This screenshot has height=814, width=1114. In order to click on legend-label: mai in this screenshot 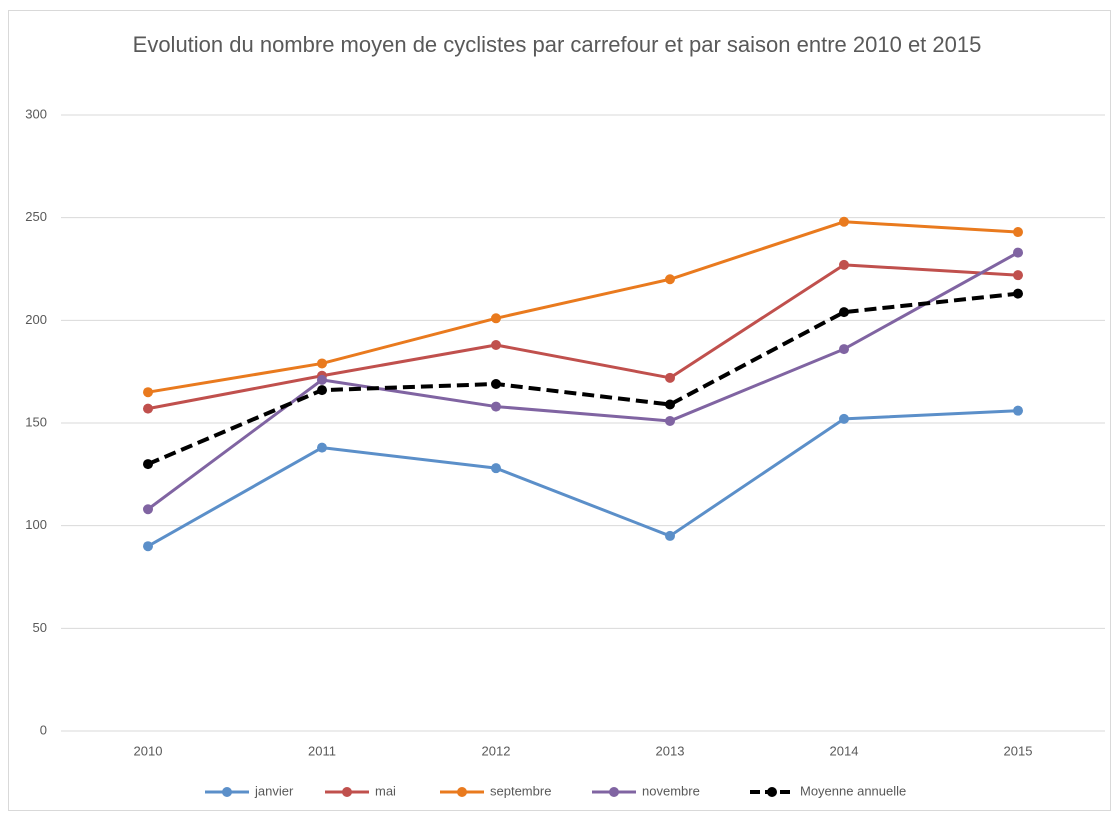, I will do `click(385, 790)`.